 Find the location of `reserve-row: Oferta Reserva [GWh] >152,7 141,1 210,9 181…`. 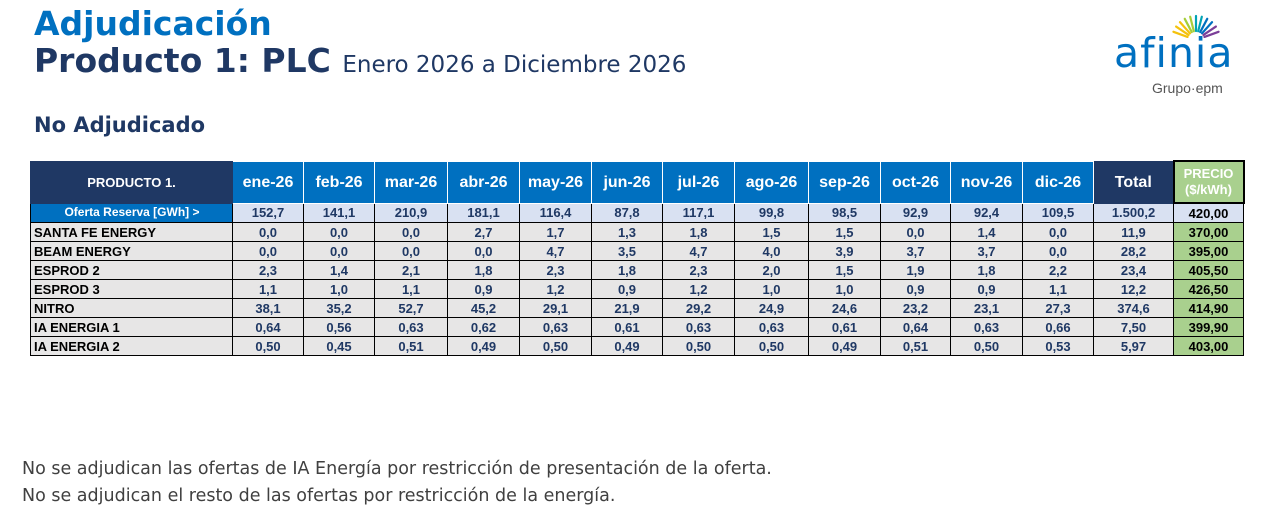

reserve-row: Oferta Reserva [GWh] >152,7 141,1 210,9 181… is located at coordinates (637, 212).